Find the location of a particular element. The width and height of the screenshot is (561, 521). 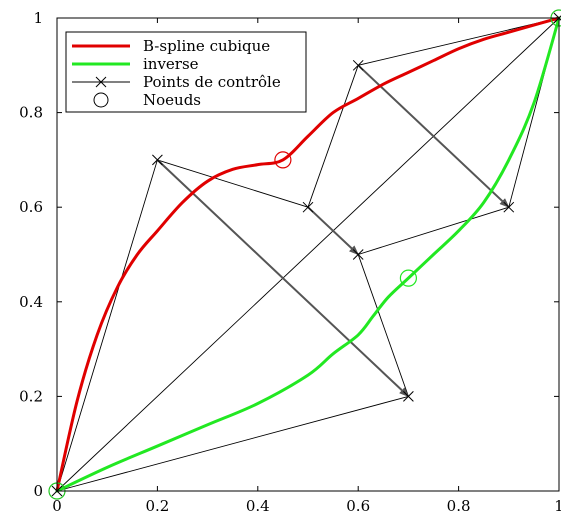

y-tick-label: 0.2 is located at coordinates (31, 396).